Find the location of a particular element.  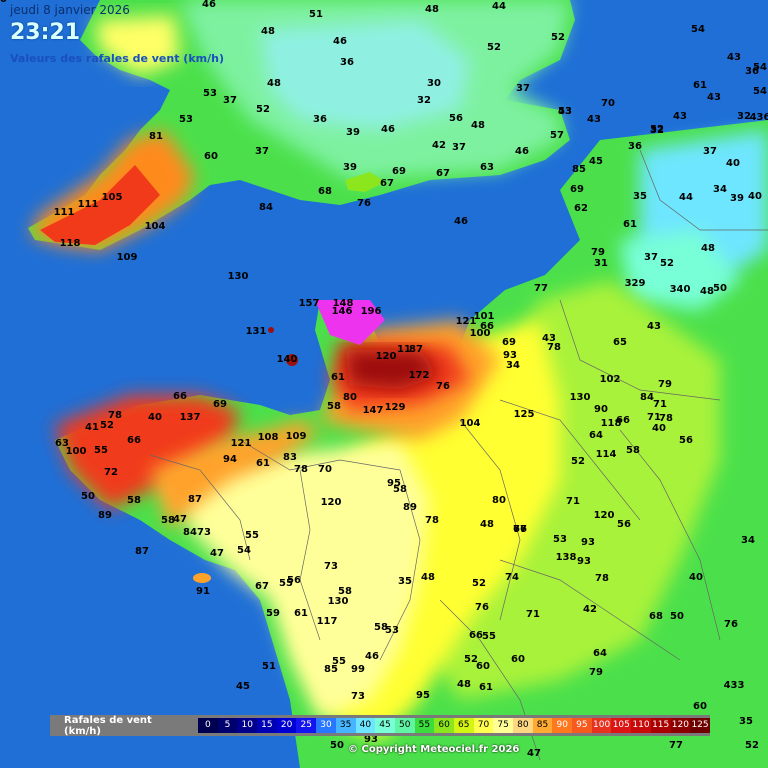

gust-value-label: 55 is located at coordinates (252, 535).